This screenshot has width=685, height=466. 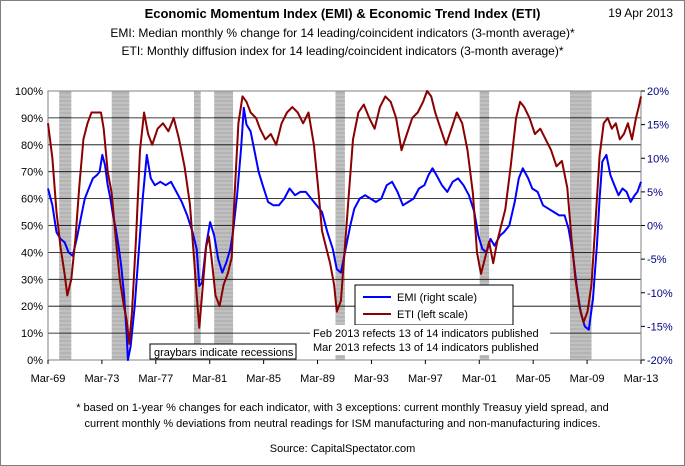 I want to click on x-tick-label: Mar-13, so click(x=641, y=379).